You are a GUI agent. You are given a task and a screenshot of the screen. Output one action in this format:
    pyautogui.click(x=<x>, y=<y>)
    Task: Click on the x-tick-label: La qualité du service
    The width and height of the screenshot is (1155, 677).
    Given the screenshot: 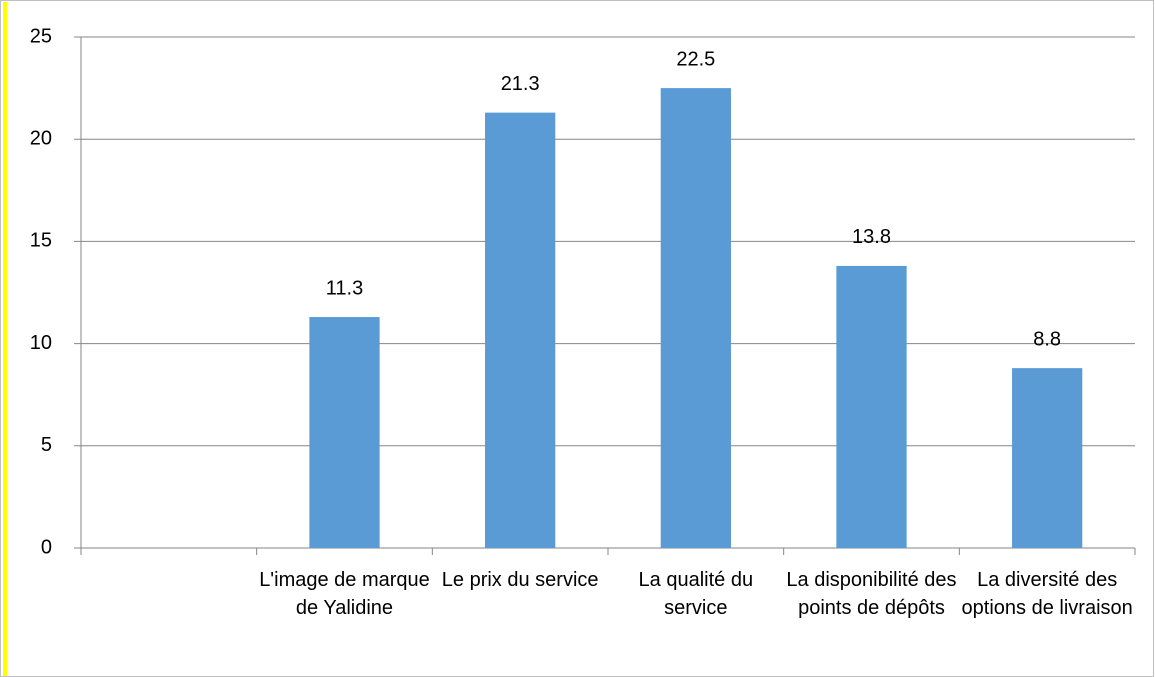 What is the action you would take?
    pyautogui.click(x=696, y=594)
    